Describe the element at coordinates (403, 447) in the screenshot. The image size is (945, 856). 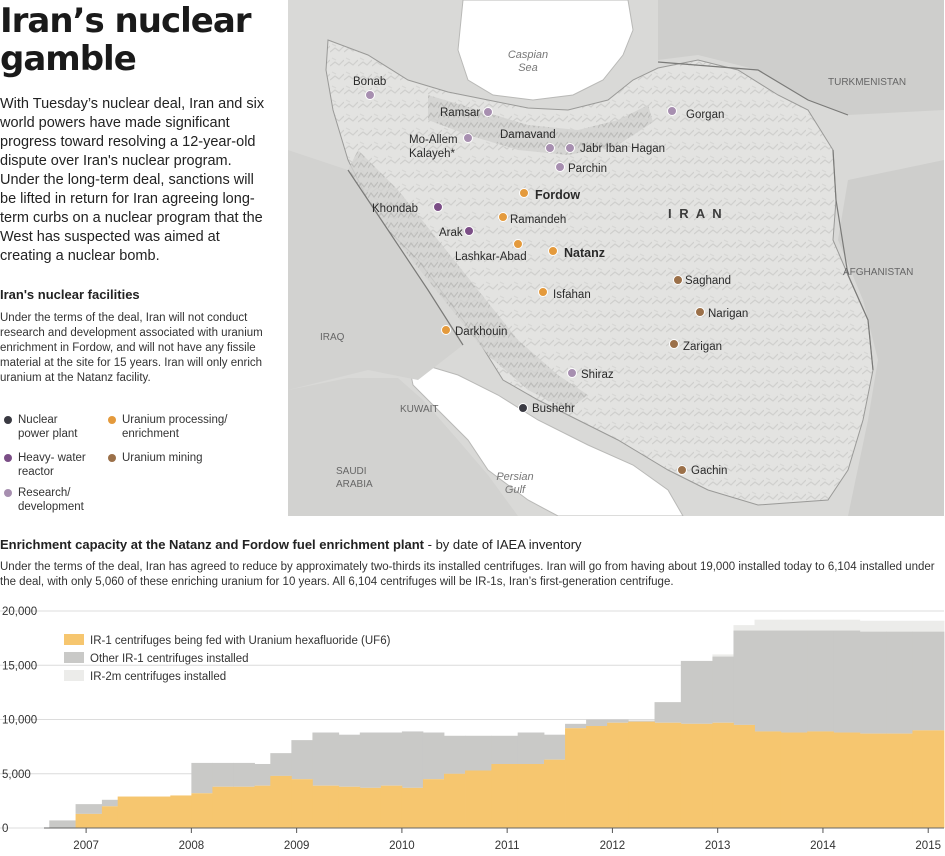
I see `arabia-land` at that location.